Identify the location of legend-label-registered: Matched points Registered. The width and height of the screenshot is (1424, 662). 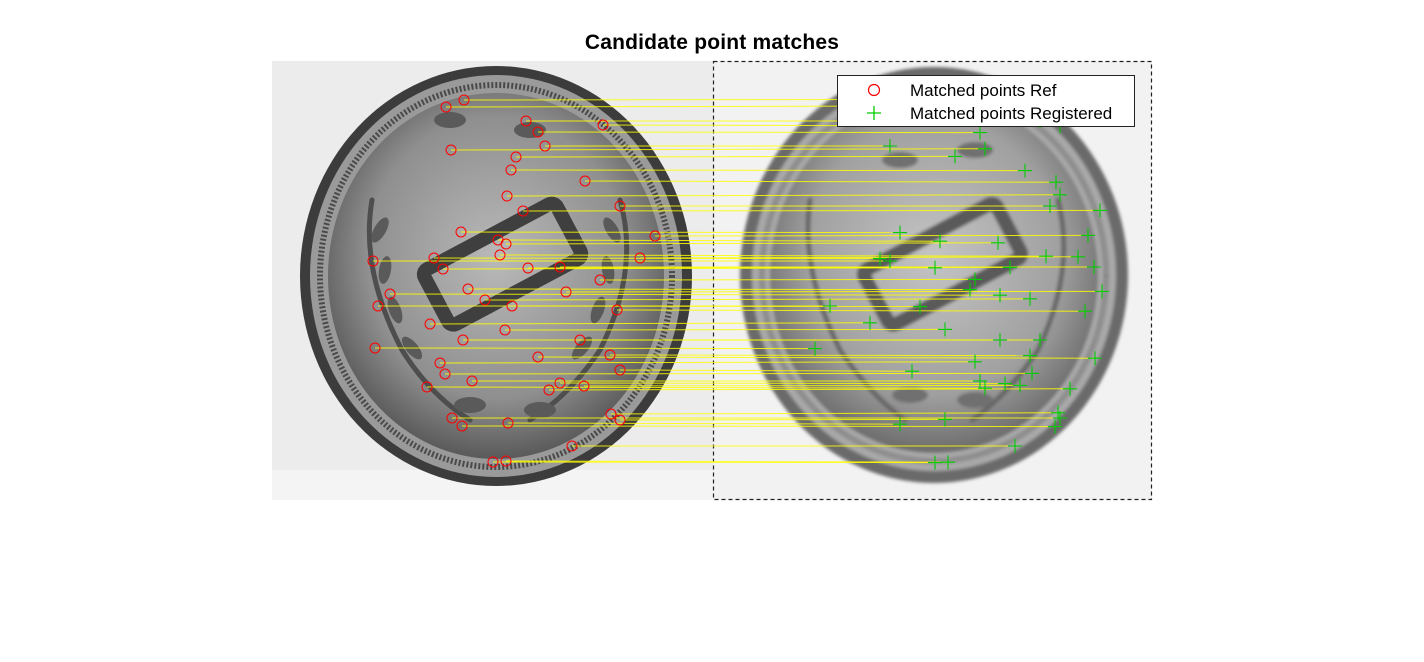
(1011, 113).